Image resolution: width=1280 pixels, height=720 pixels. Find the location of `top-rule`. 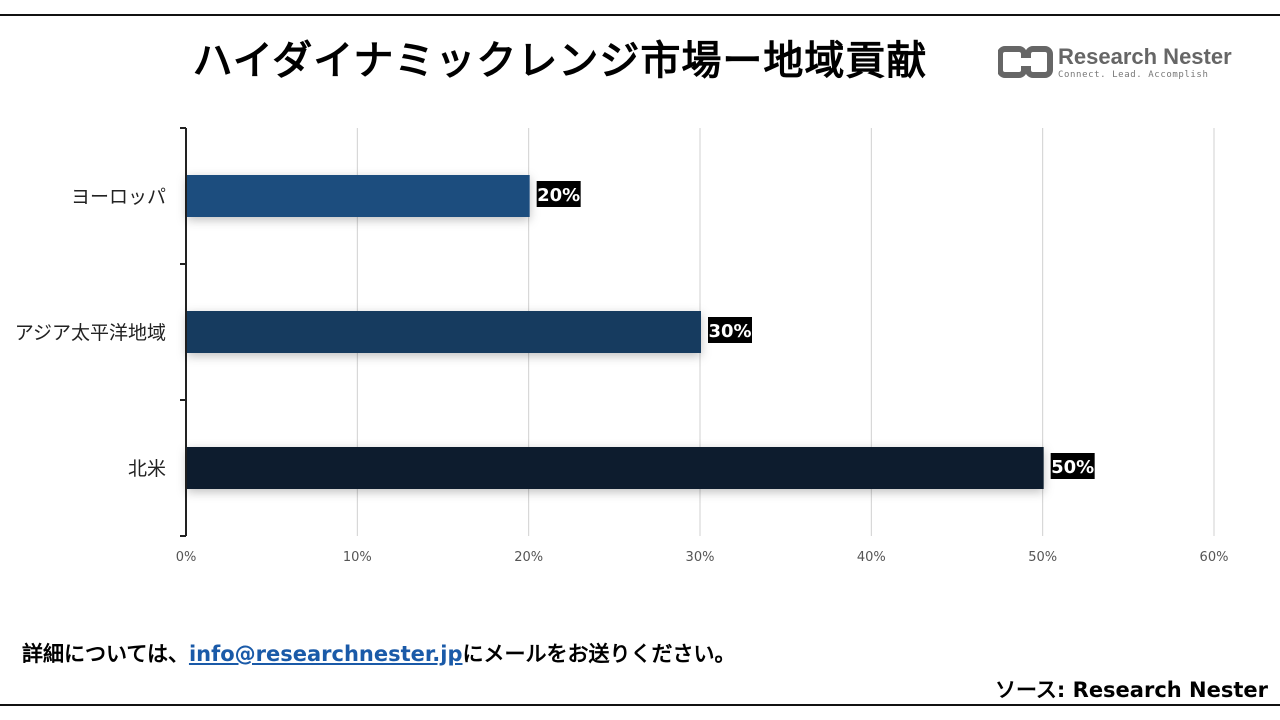

top-rule is located at coordinates (640, 15).